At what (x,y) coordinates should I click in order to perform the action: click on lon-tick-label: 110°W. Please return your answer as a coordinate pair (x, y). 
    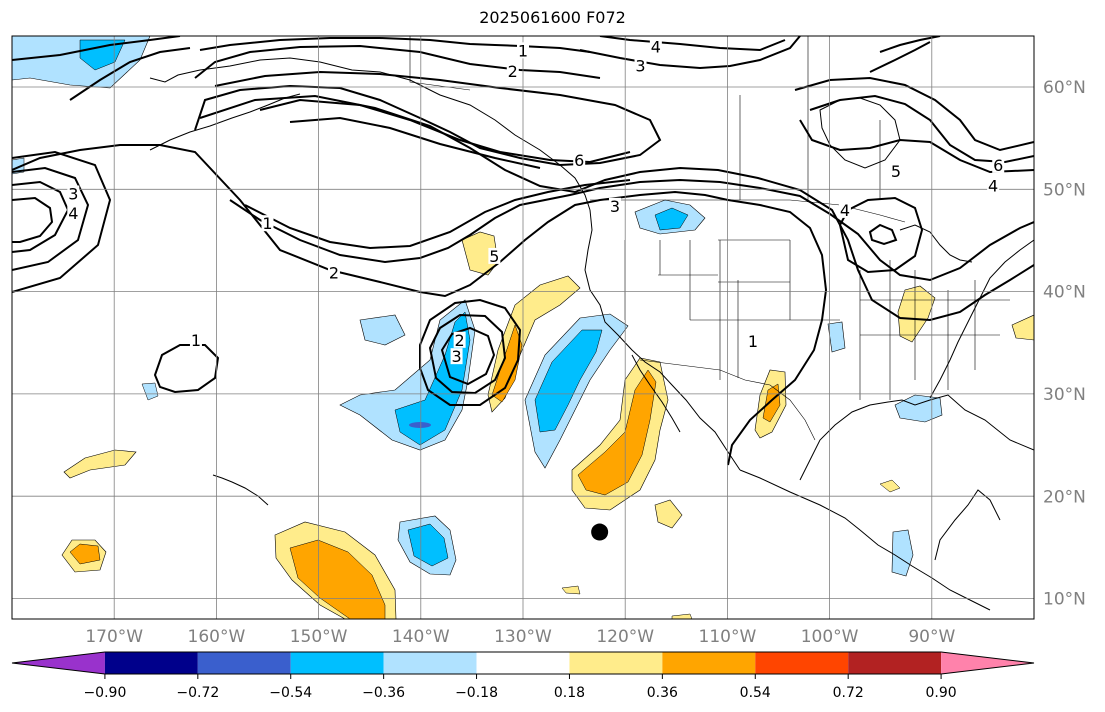
    Looking at the image, I should click on (728, 637).